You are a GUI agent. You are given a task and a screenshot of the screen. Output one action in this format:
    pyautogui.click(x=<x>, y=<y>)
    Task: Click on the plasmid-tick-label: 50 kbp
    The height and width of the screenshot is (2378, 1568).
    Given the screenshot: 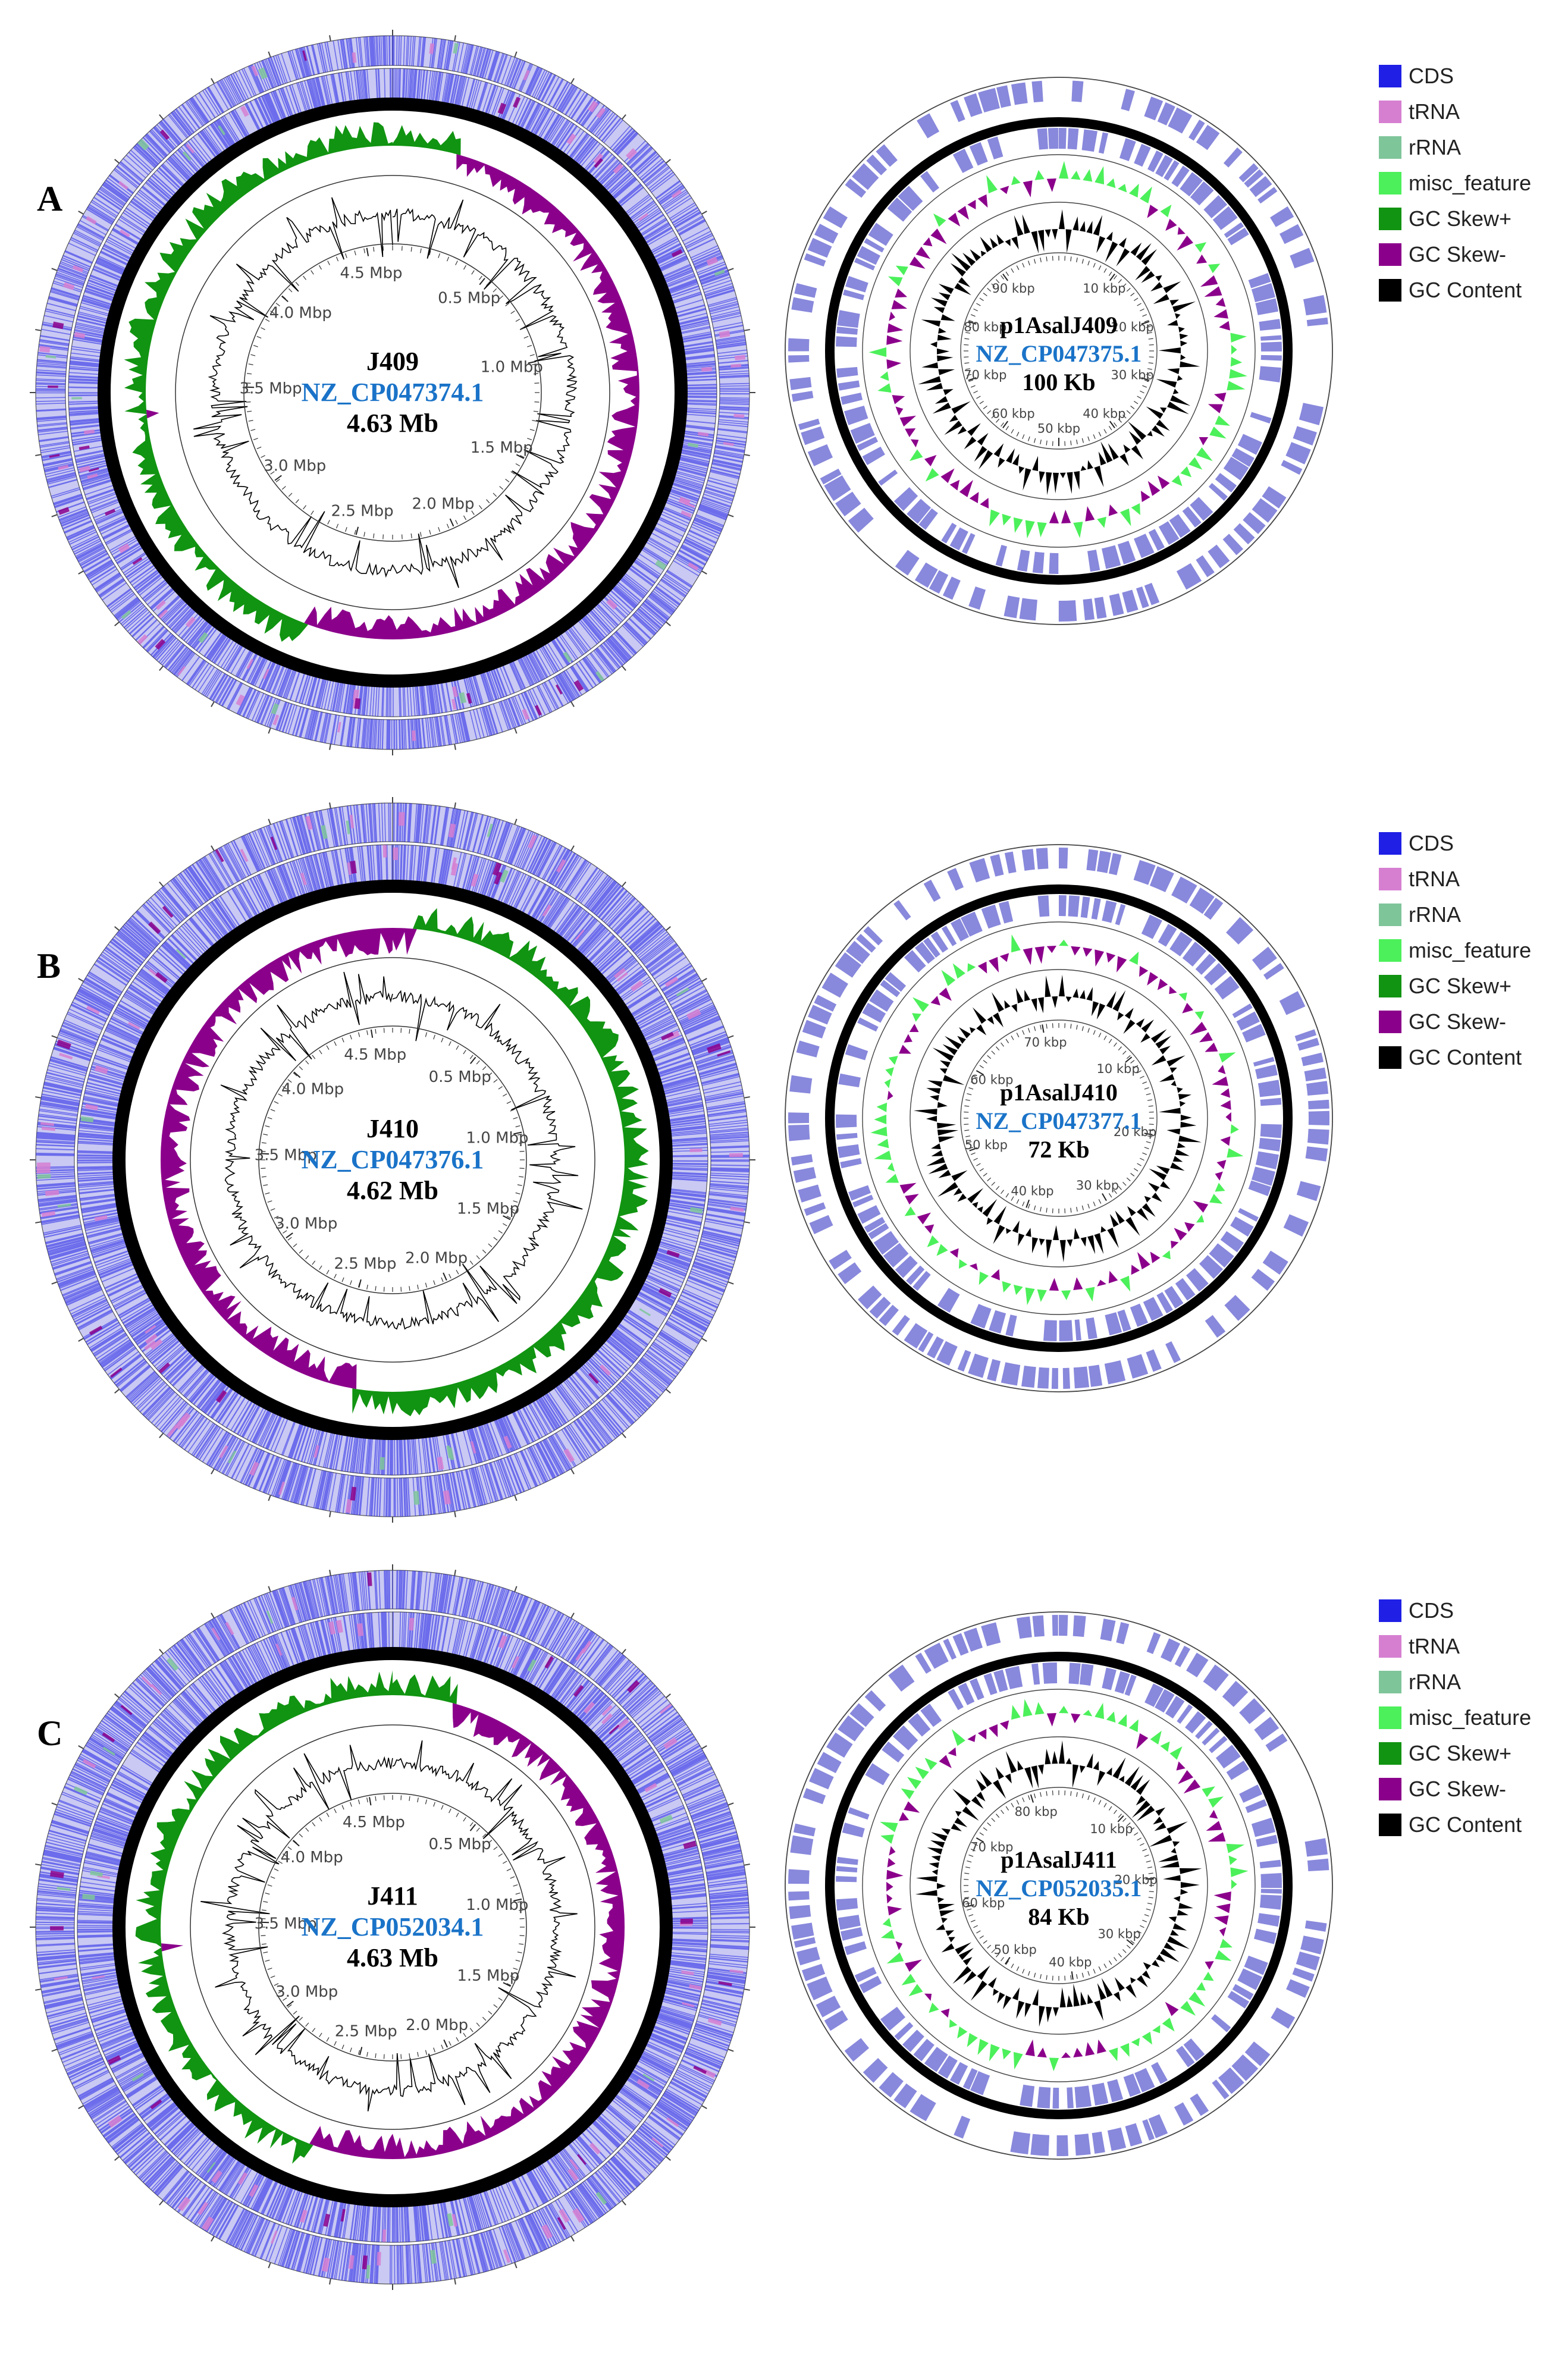 What is the action you would take?
    pyautogui.click(x=1015, y=1950)
    